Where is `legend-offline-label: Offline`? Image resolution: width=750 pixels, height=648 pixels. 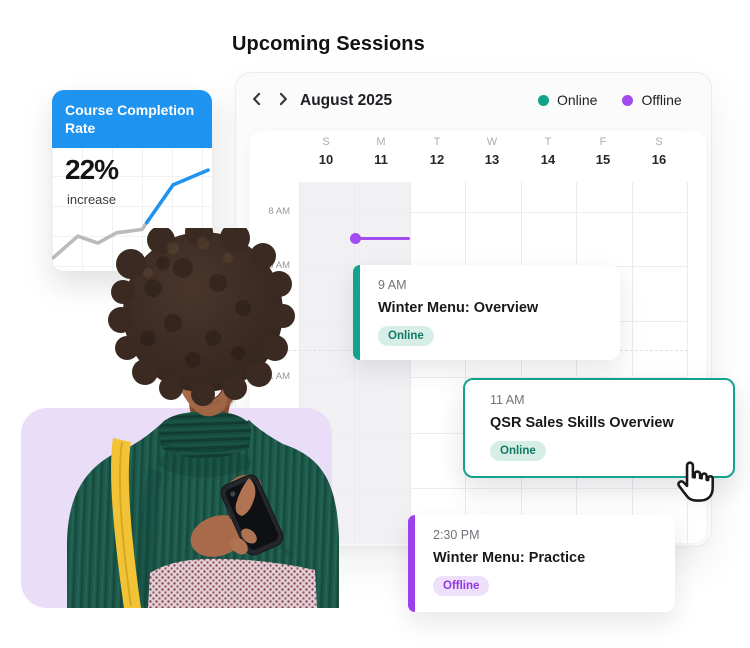 legend-offline-label: Offline is located at coordinates (661, 100).